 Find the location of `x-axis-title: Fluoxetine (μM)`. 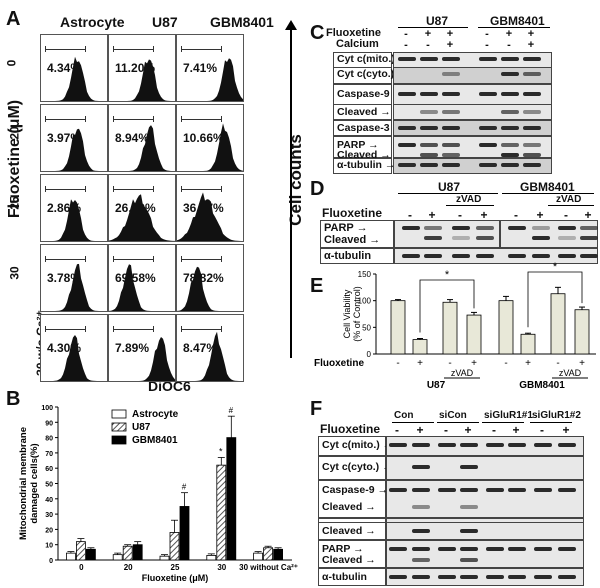

x-axis-title: Fluoxetine (μM) is located at coordinates (175, 578).